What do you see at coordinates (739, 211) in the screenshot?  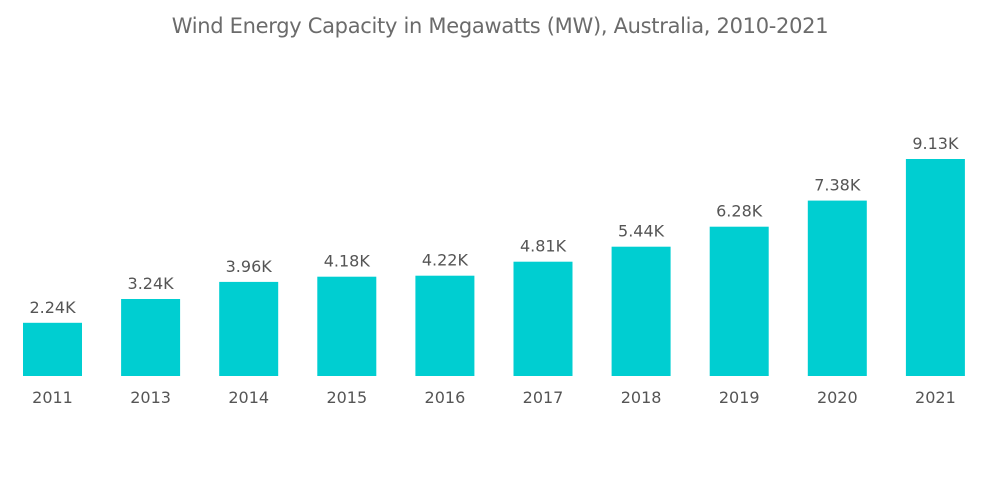 I see `data-label-2019: 6.28K` at bounding box center [739, 211].